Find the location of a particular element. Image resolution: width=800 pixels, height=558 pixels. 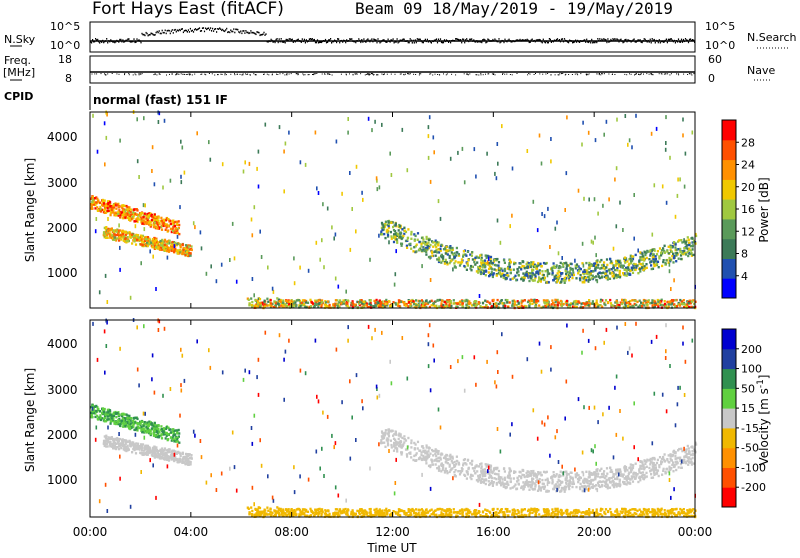

power-colorbar-swatch is located at coordinates (729, 150).